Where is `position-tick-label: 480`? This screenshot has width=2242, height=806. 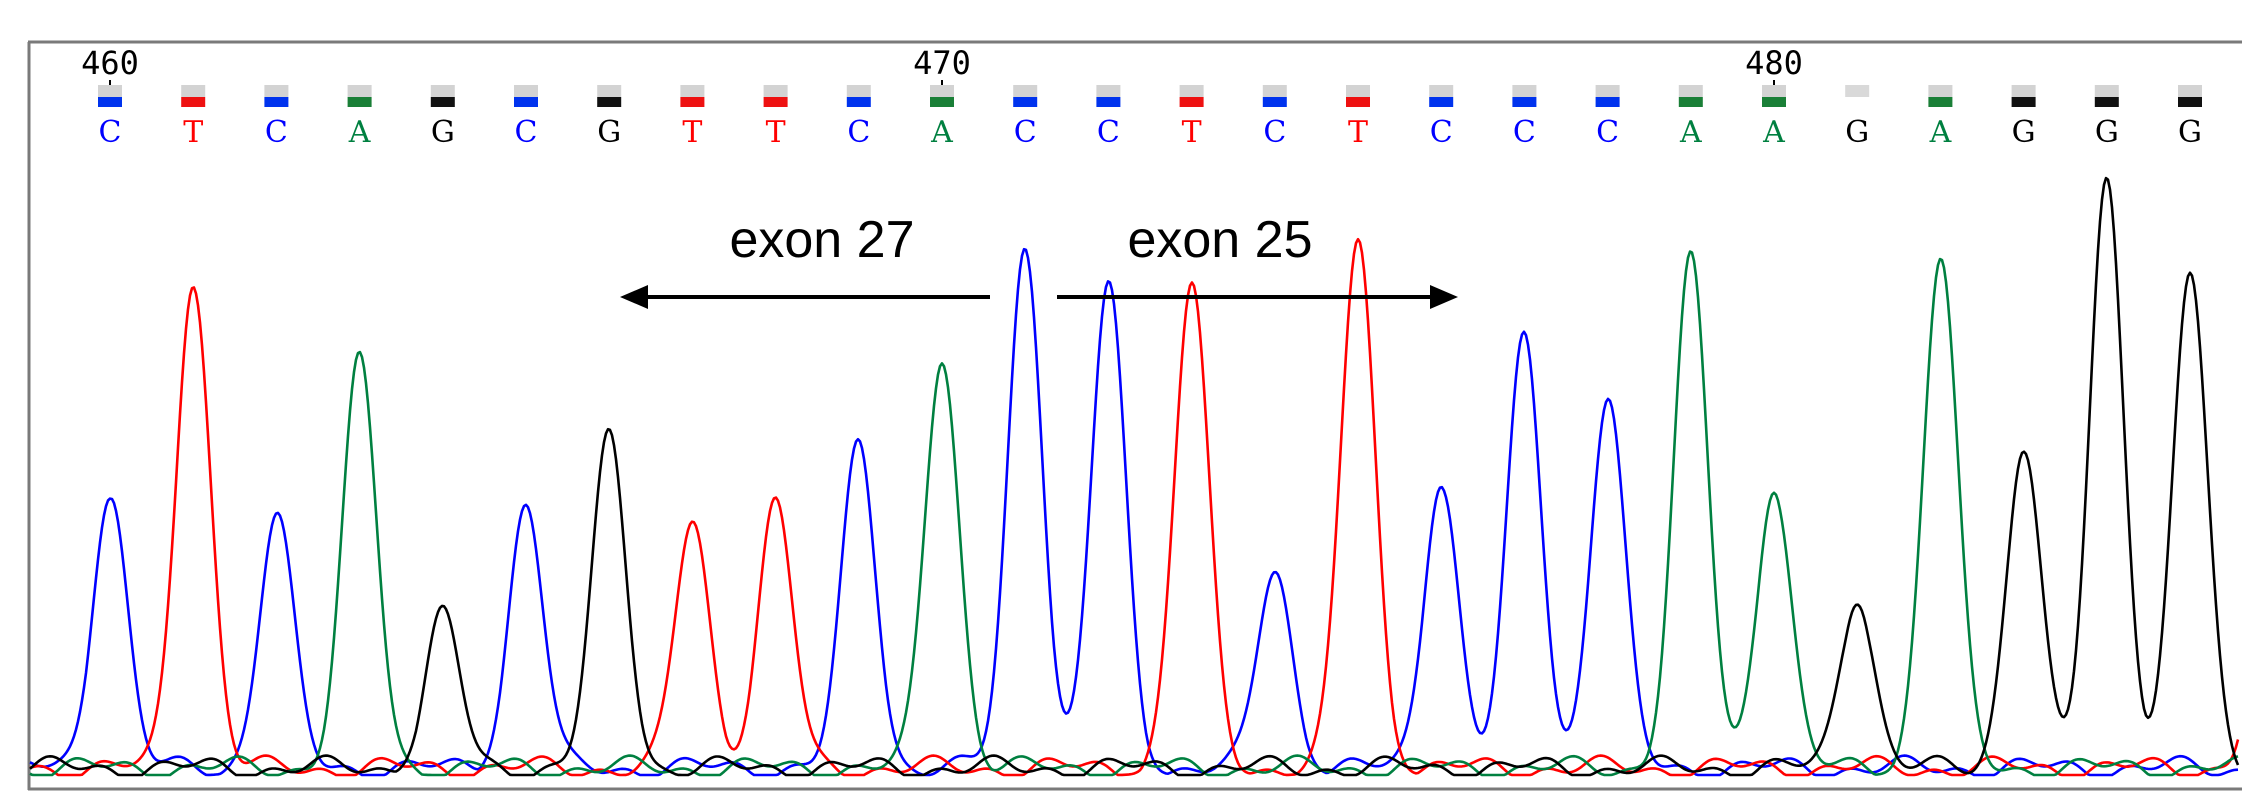 position-tick-label: 480 is located at coordinates (1774, 63).